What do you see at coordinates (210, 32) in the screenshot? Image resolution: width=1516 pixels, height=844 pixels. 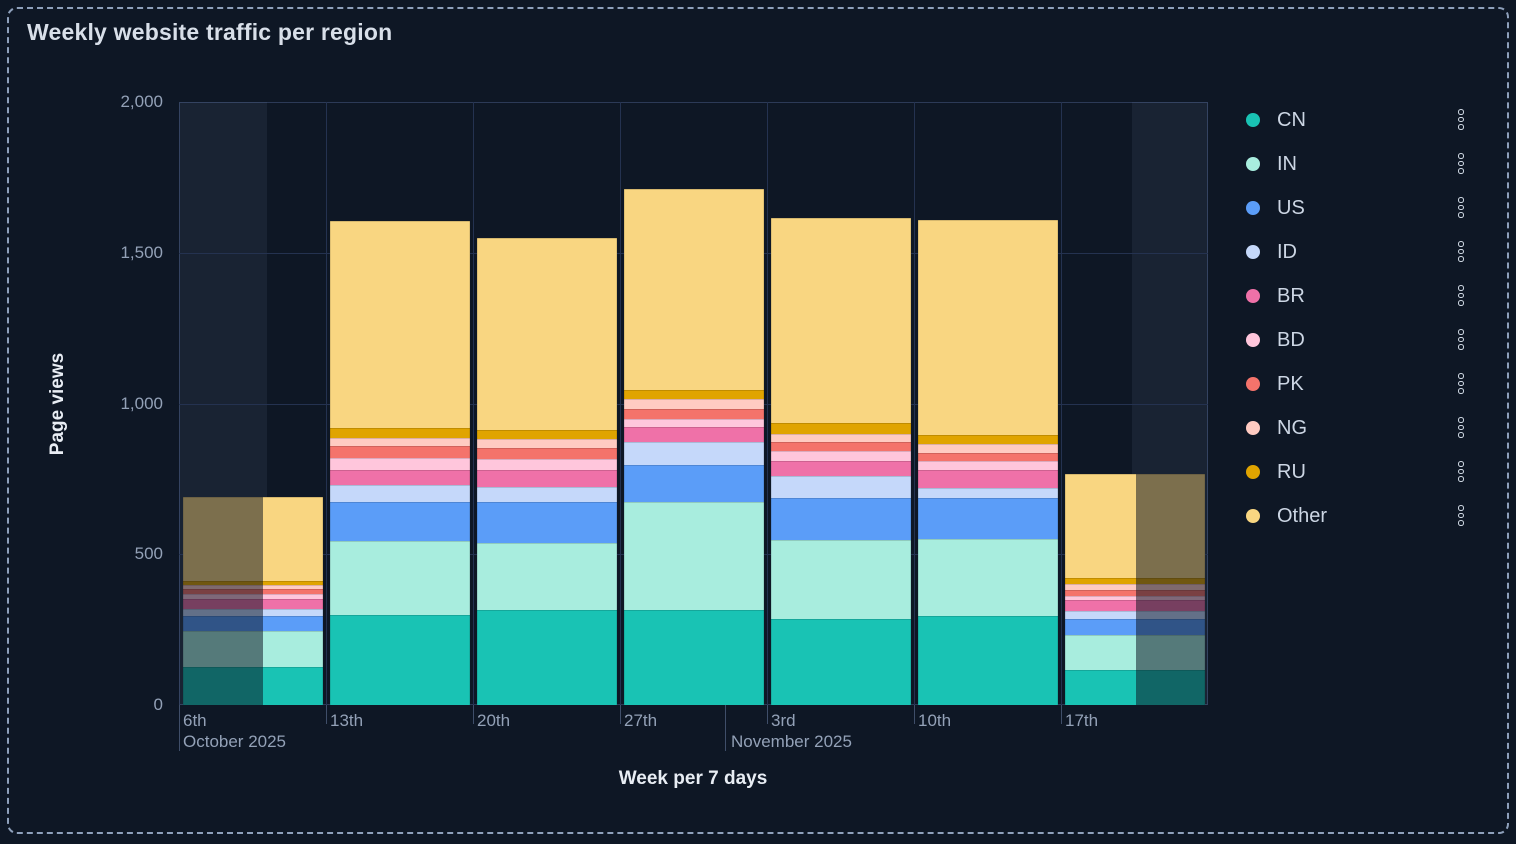 I see `panel-title: Weekly website traffic per region` at bounding box center [210, 32].